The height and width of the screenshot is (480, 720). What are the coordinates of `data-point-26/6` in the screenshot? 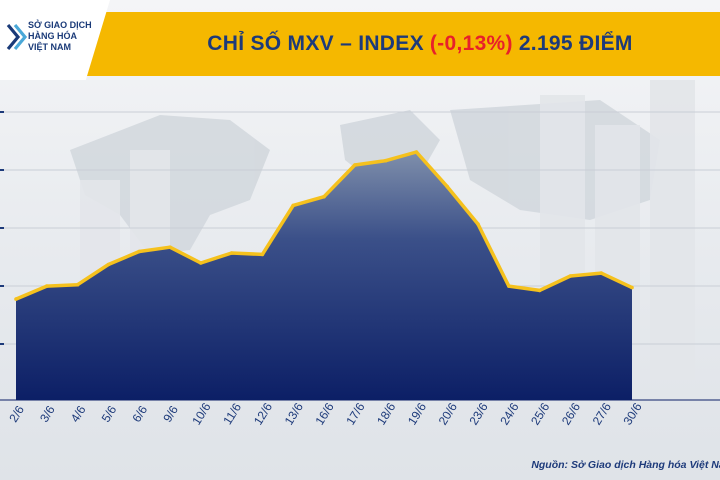 It's located at (570, 276).